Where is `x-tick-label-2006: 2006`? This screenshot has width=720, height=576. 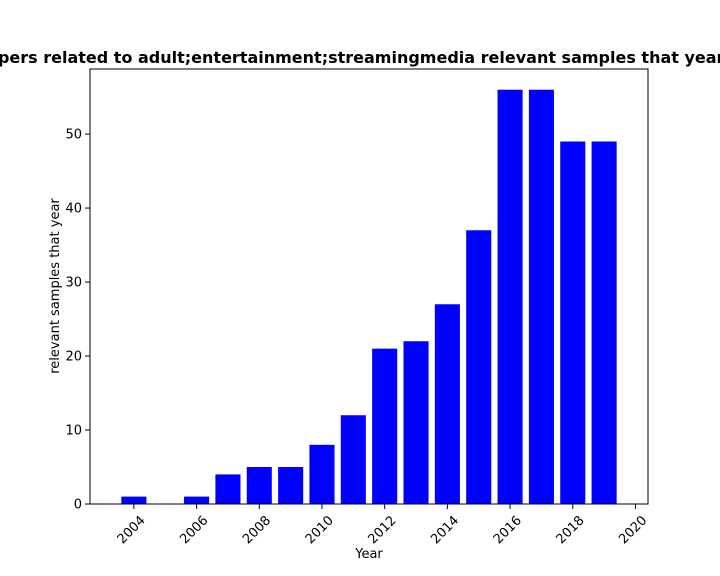
x-tick-label-2006: 2006 is located at coordinates (194, 530).